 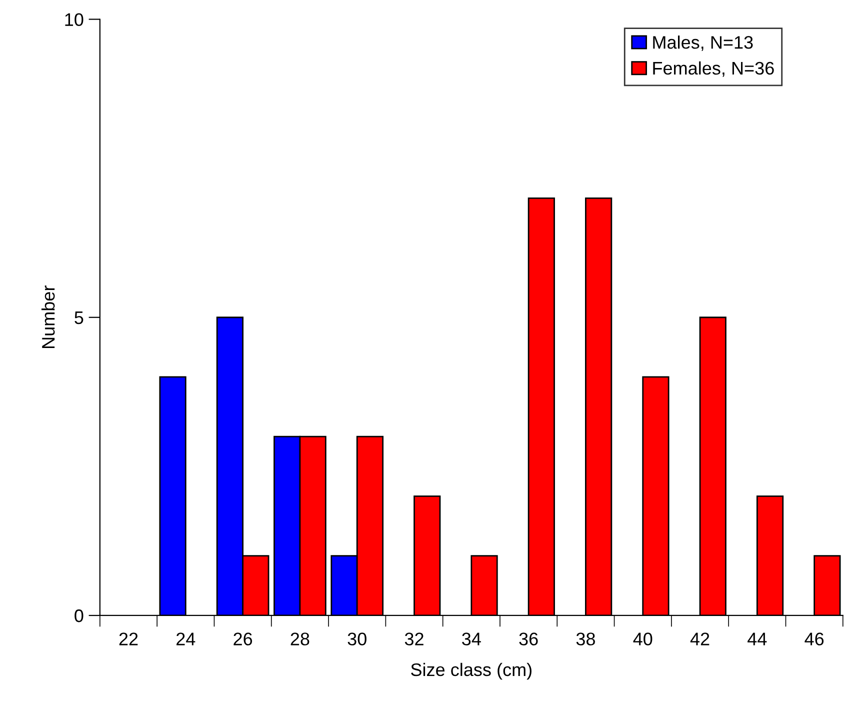 What do you see at coordinates (528, 639) in the screenshot?
I see `x-tick-label: 36` at bounding box center [528, 639].